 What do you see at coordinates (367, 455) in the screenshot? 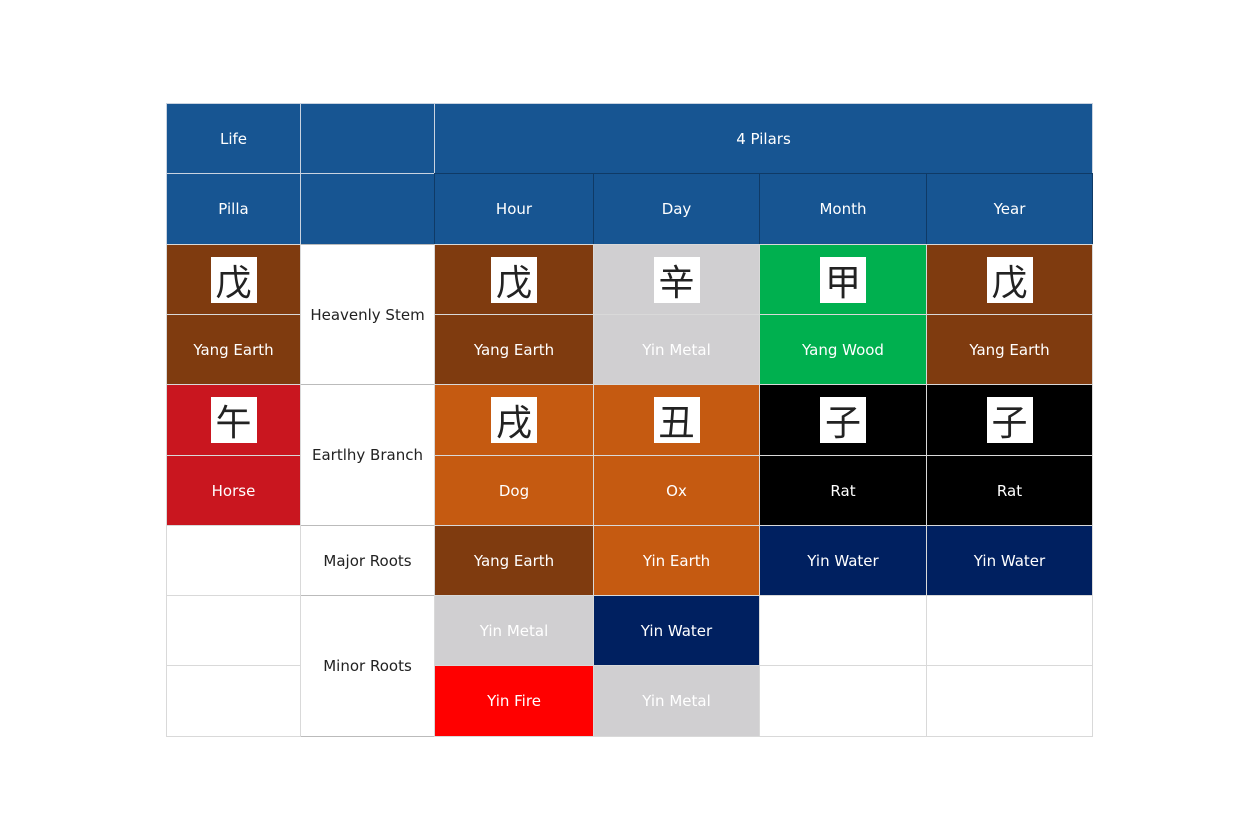
I see `row-label: Eartlhy Branch` at bounding box center [367, 455].